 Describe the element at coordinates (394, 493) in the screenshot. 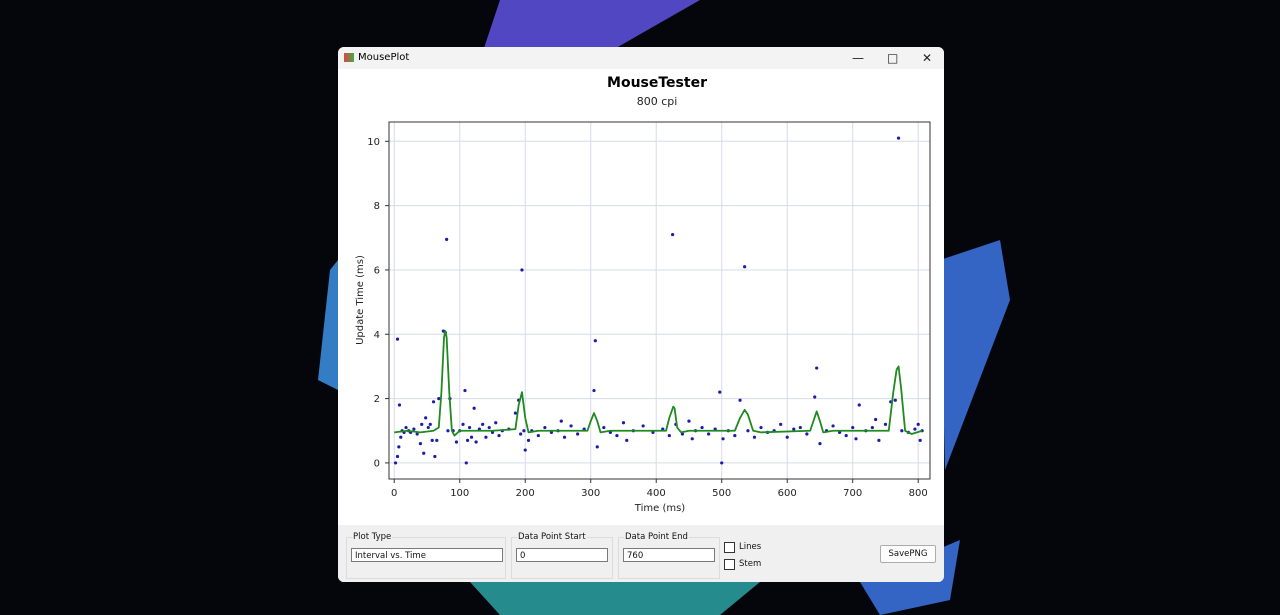

I see `x-tick-label: 0` at that location.